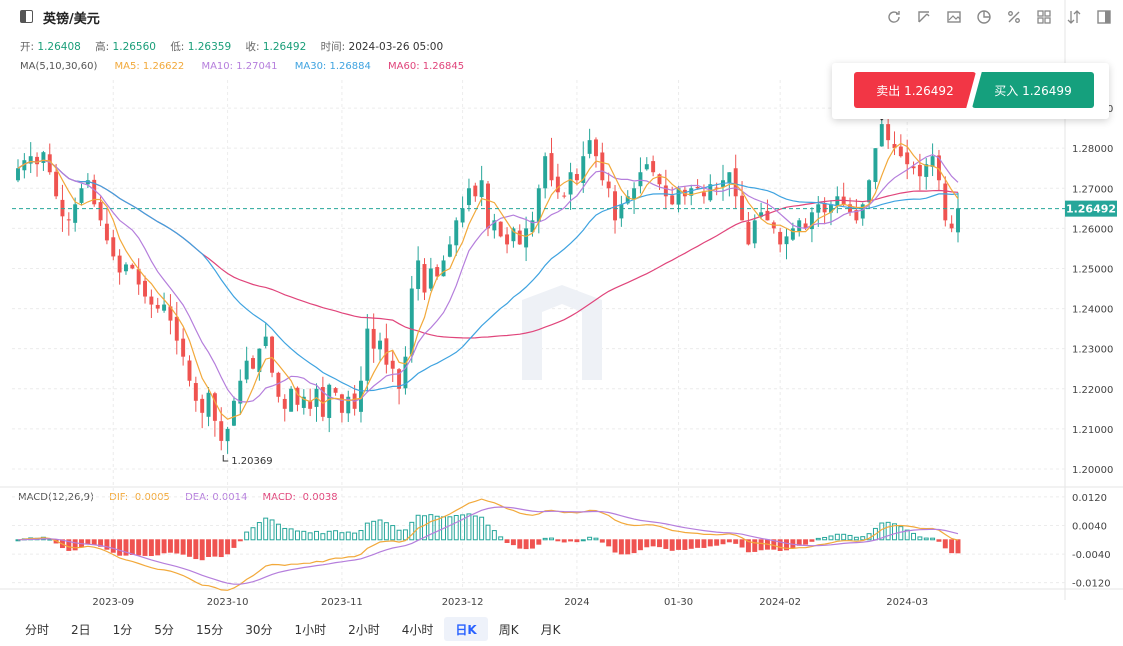 The width and height of the screenshot is (1123, 646). Describe the element at coordinates (1044, 17) in the screenshot. I see `grid-icon` at that location.